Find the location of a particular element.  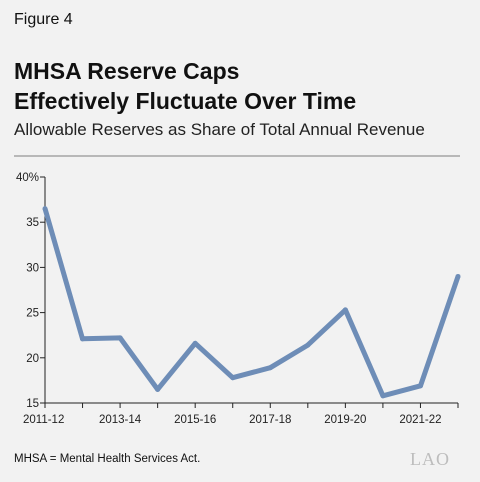

x-tick-label: 2021-22 is located at coordinates (420, 420).